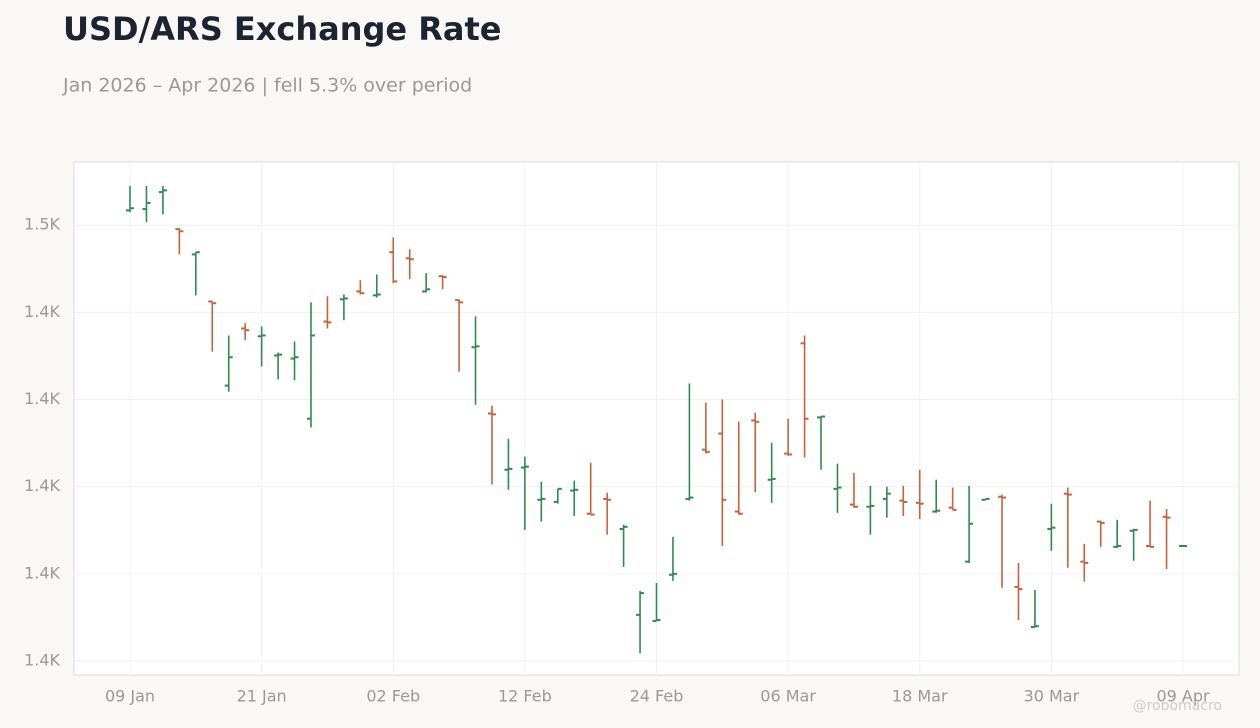 The width and height of the screenshot is (1260, 728). What do you see at coordinates (130, 696) in the screenshot?
I see `x-tick-label: 09 Jan` at bounding box center [130, 696].